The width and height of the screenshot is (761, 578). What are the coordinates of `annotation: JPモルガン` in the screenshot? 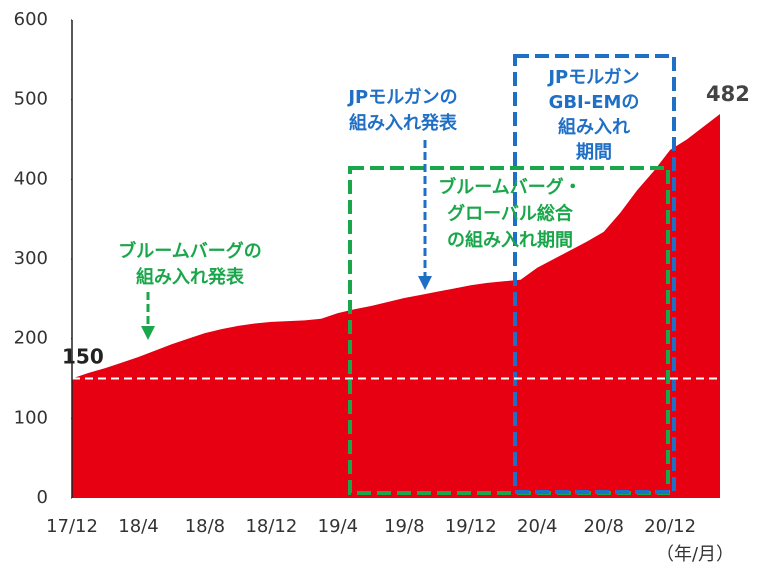 It's located at (592, 77).